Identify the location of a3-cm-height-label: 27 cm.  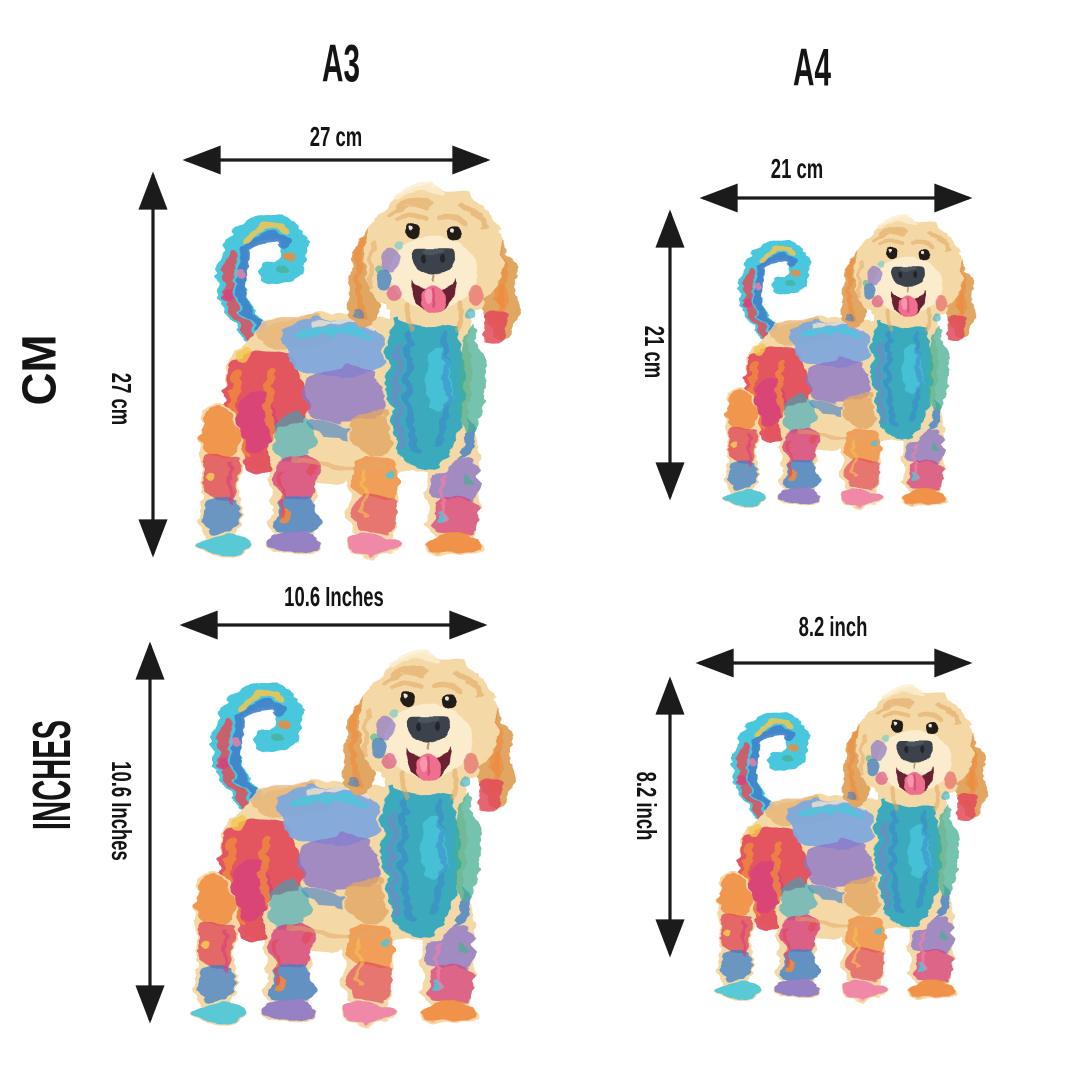
(121, 399).